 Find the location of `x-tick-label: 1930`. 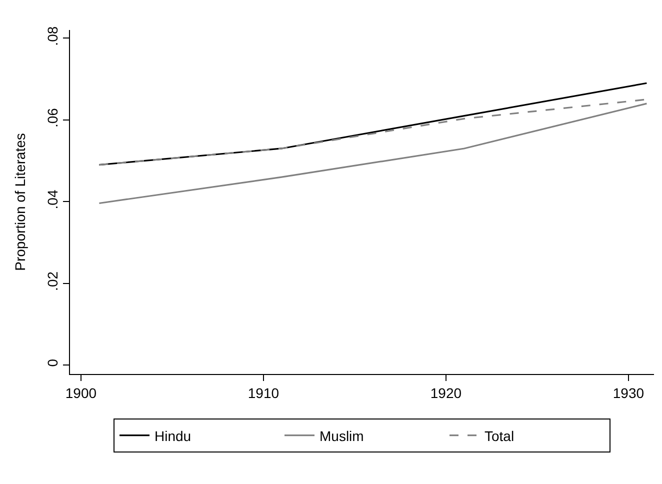

x-tick-label: 1930 is located at coordinates (628, 392).